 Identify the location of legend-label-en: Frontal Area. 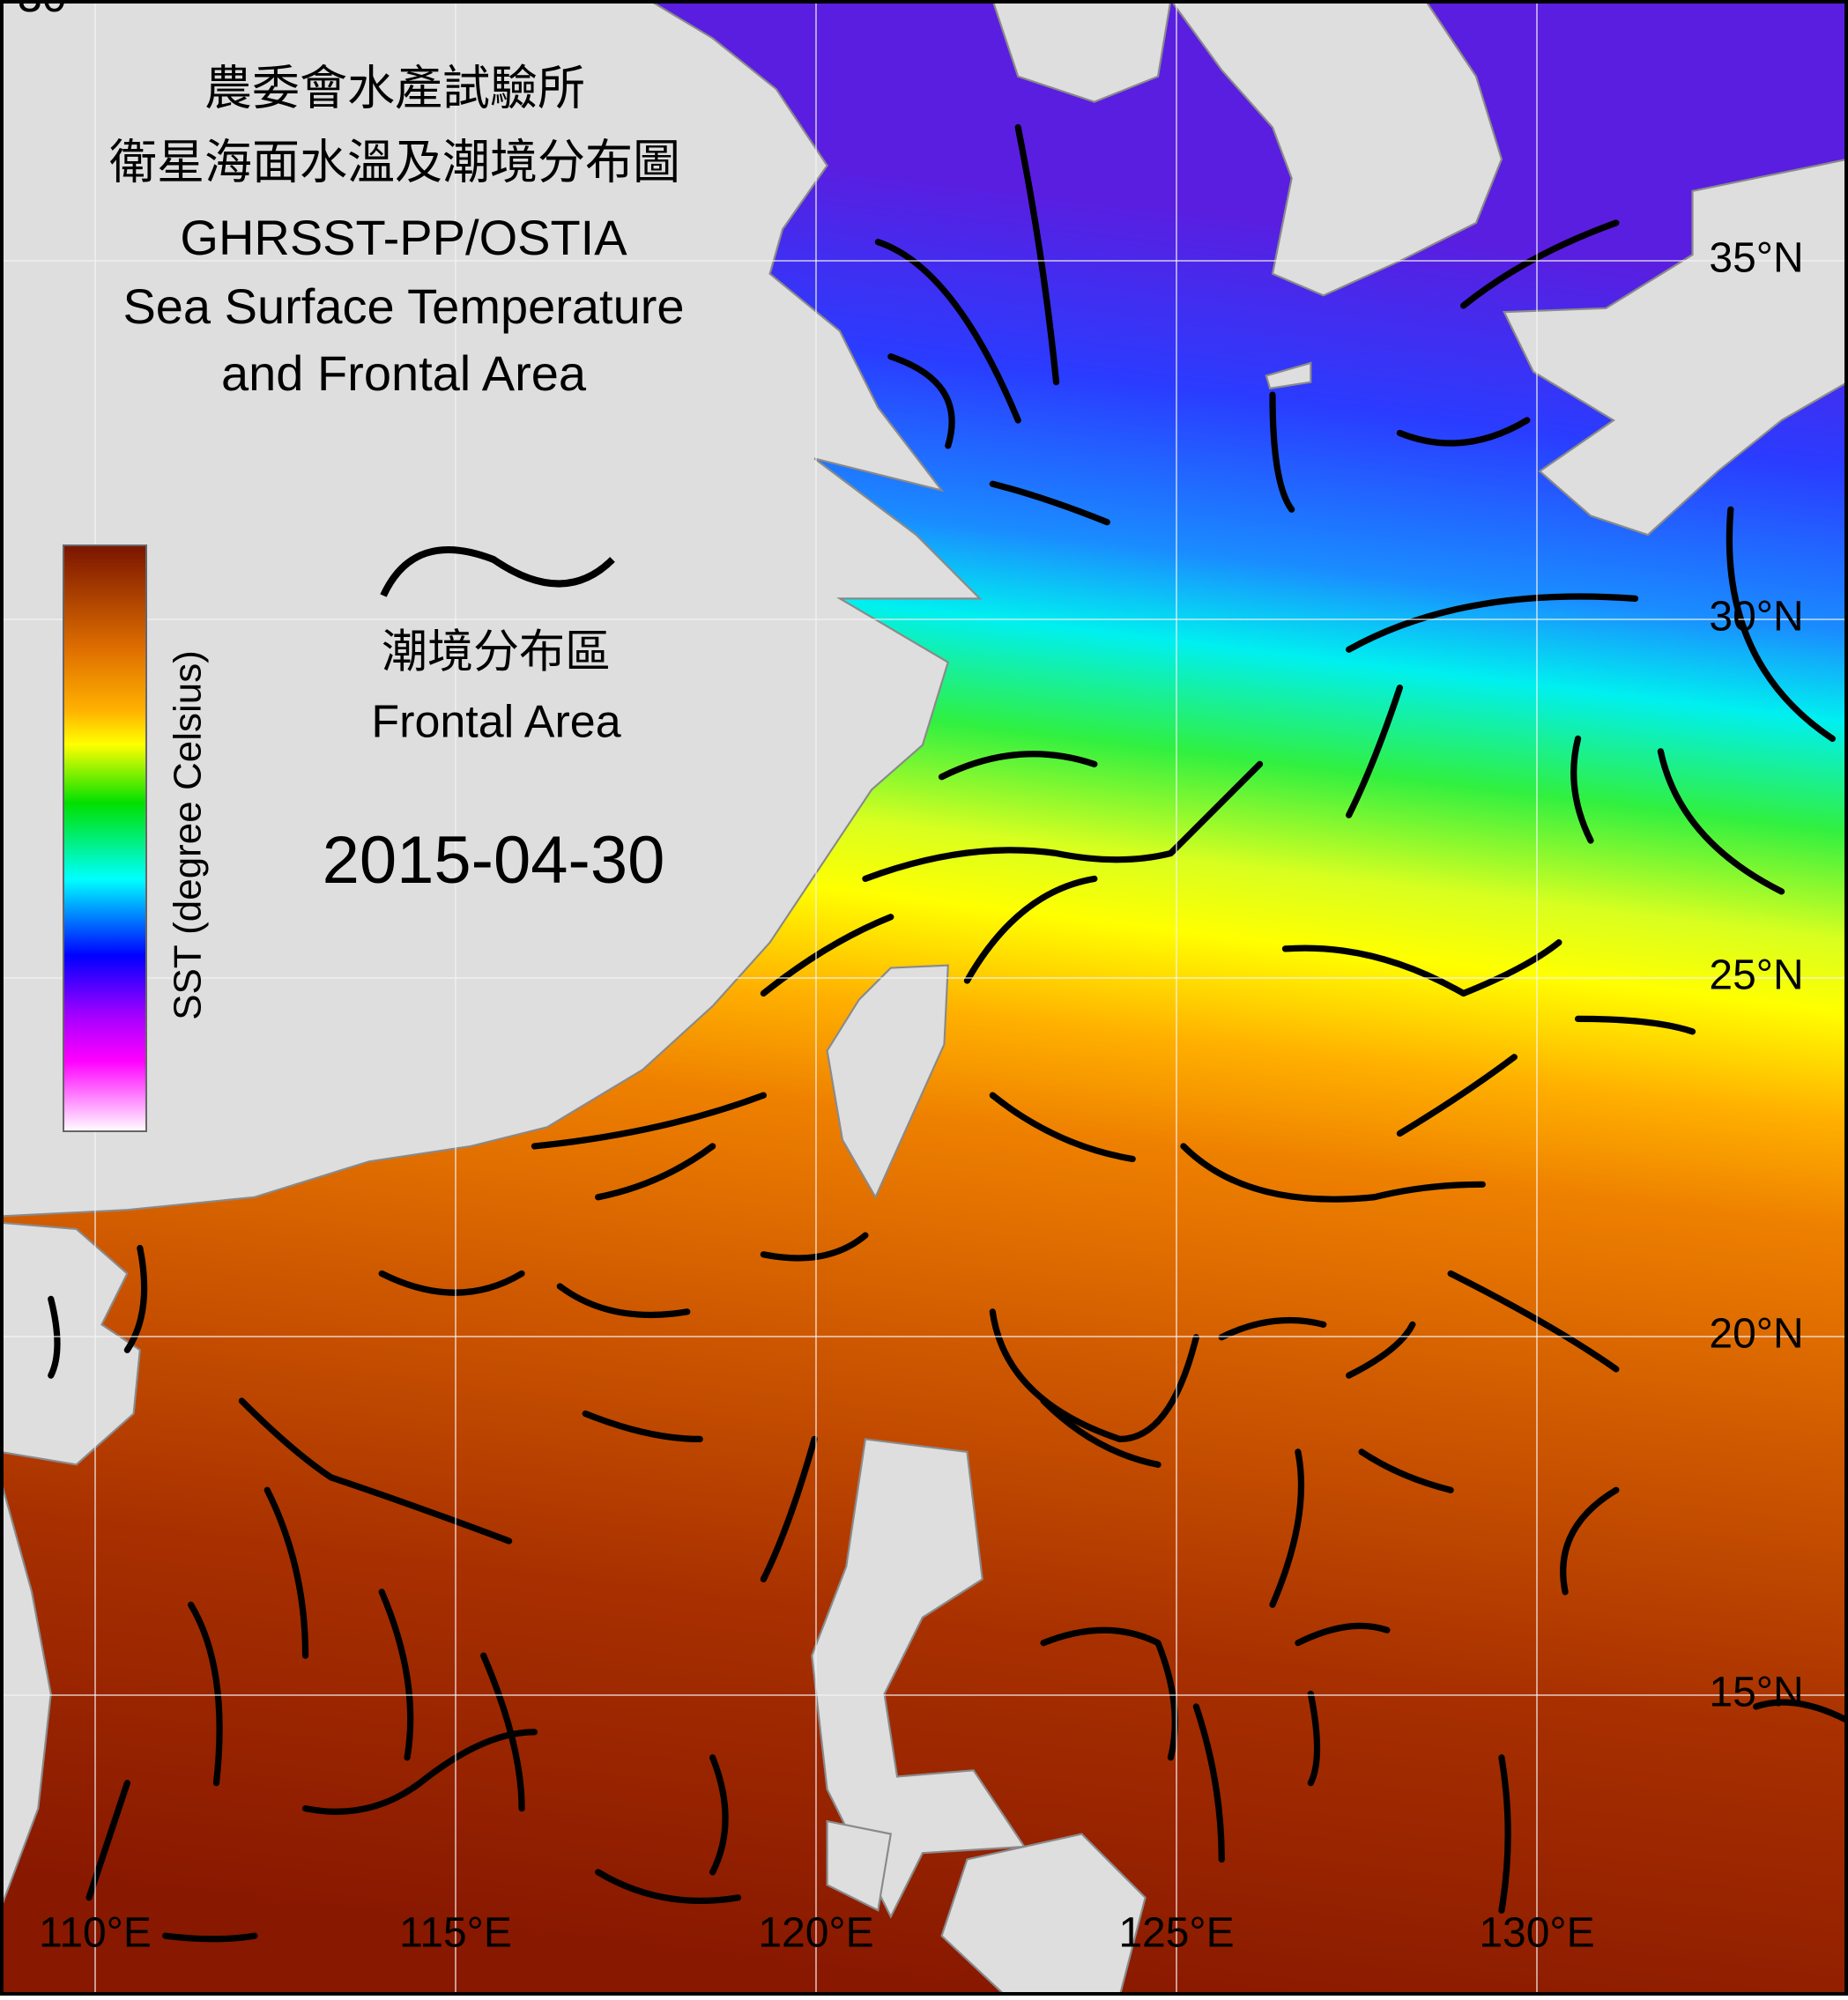
(495, 722).